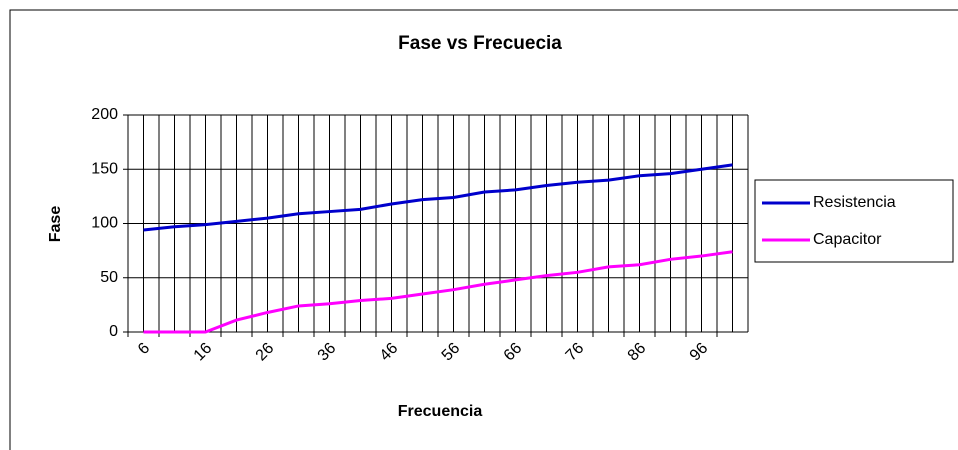 This screenshot has width=958, height=450. Describe the element at coordinates (847, 239) in the screenshot. I see `legend-label: Capacitor` at that location.